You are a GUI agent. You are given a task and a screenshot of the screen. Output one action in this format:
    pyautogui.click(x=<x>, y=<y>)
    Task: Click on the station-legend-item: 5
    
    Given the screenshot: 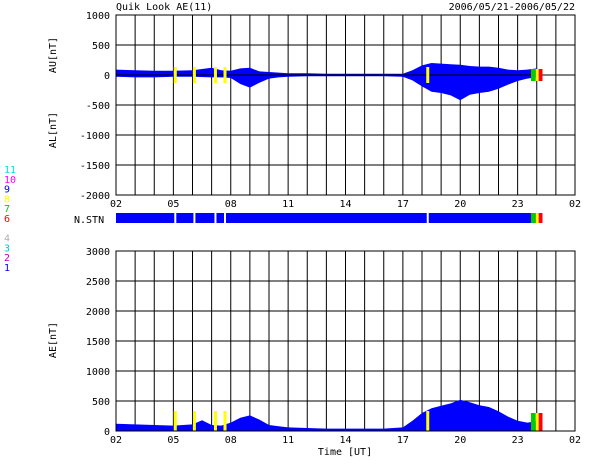 What is the action you would take?
    pyautogui.click(x=7, y=229)
    